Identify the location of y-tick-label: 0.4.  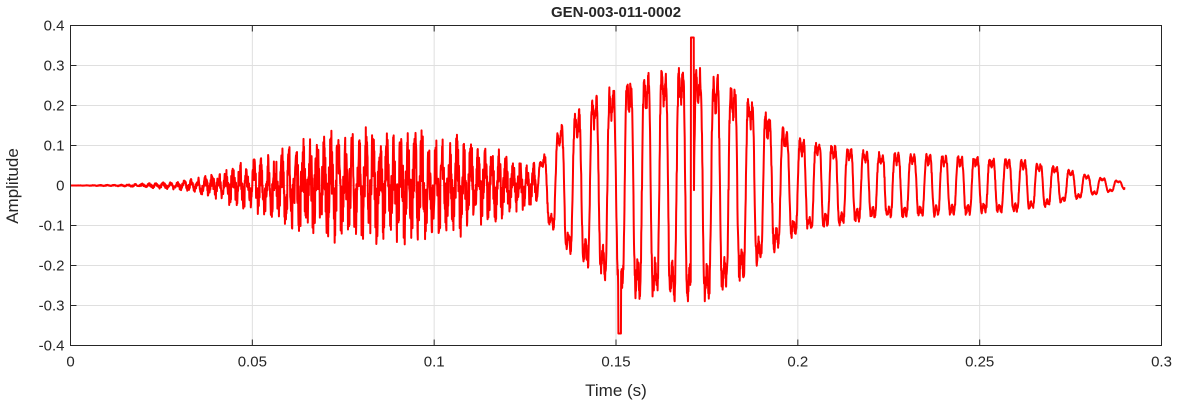
(54, 26).